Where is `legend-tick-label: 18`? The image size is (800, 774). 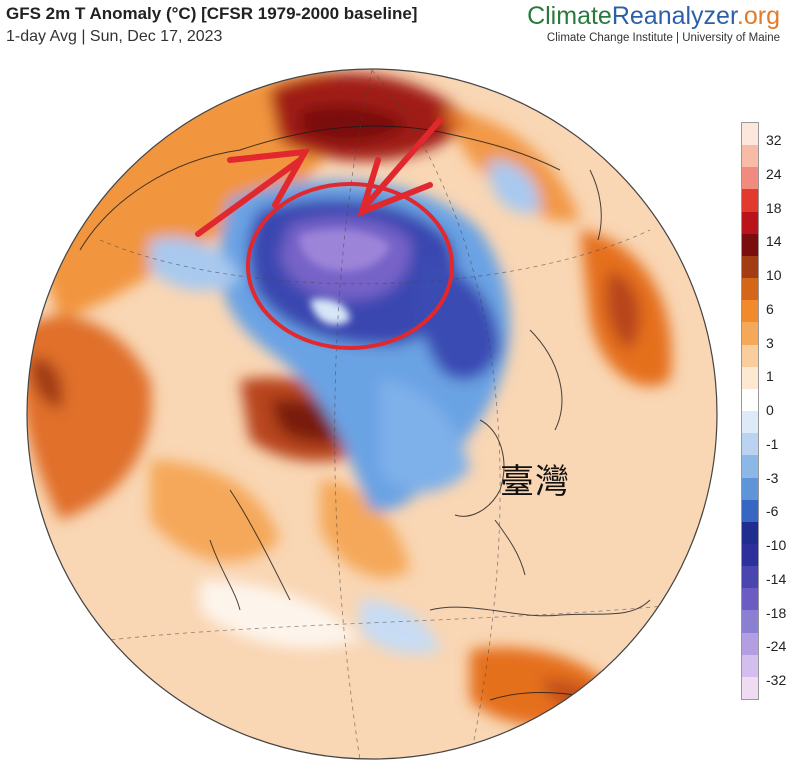 legend-tick-label: 18 is located at coordinates (774, 207).